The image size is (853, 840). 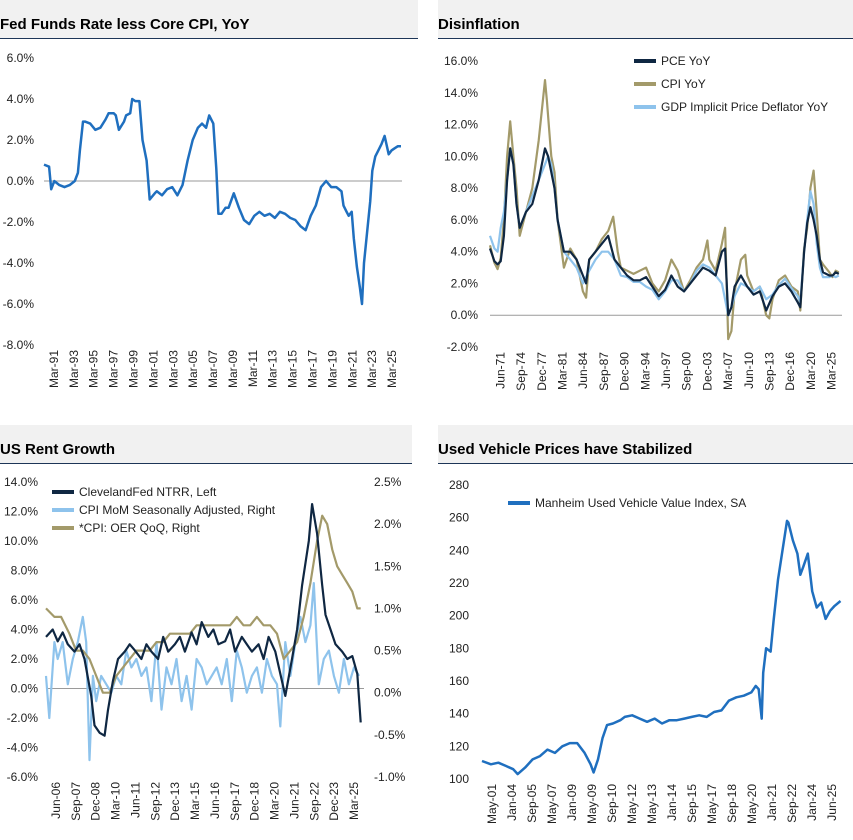 What do you see at coordinates (812, 802) in the screenshot?
I see `x-tick-label: Jan-24` at bounding box center [812, 802].